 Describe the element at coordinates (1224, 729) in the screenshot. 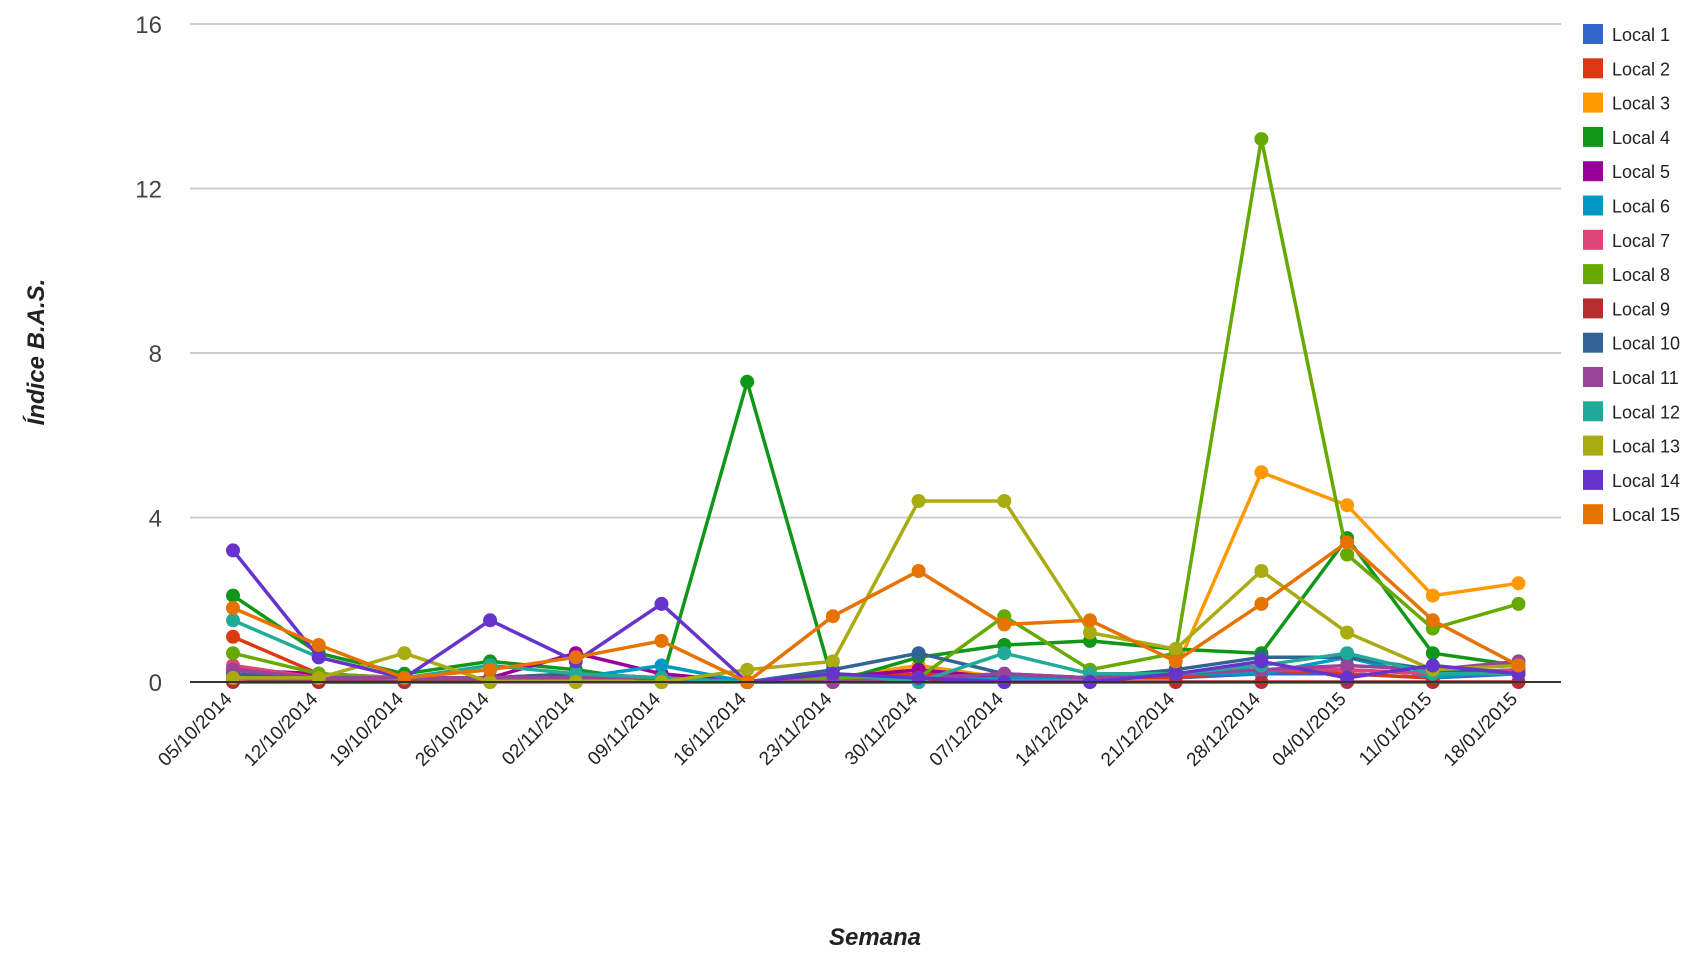

I see `x-tick-label: 28/12/2014` at that location.